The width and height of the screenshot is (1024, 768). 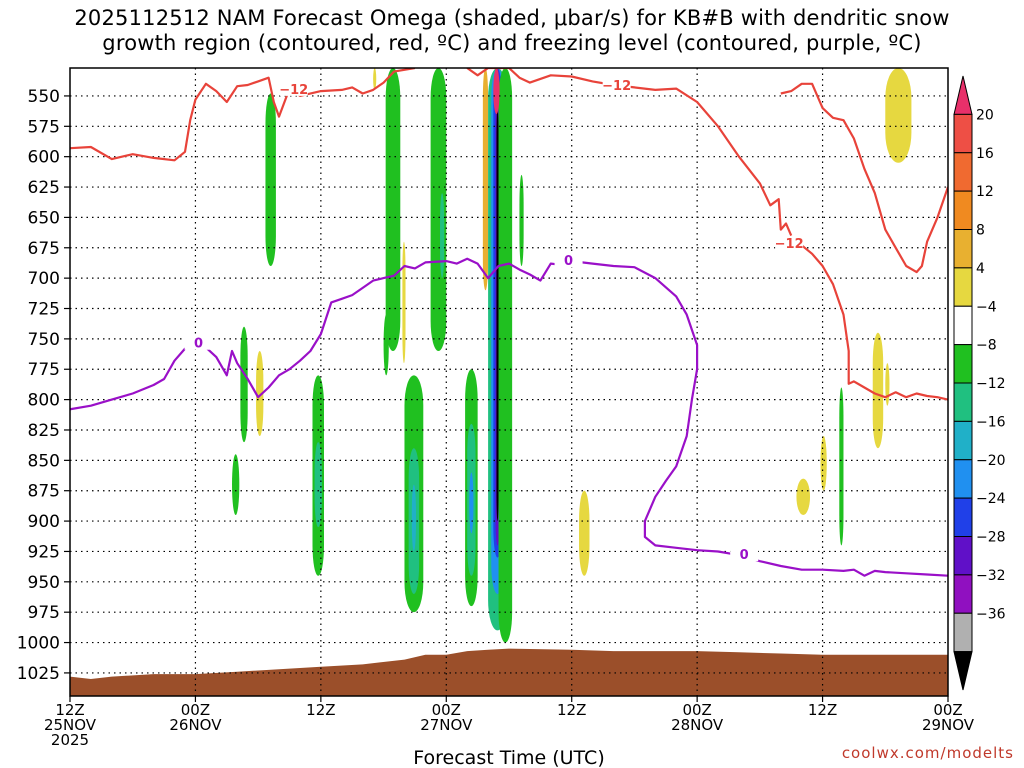 I want to click on y-tick-label: 675, so click(x=44, y=249).